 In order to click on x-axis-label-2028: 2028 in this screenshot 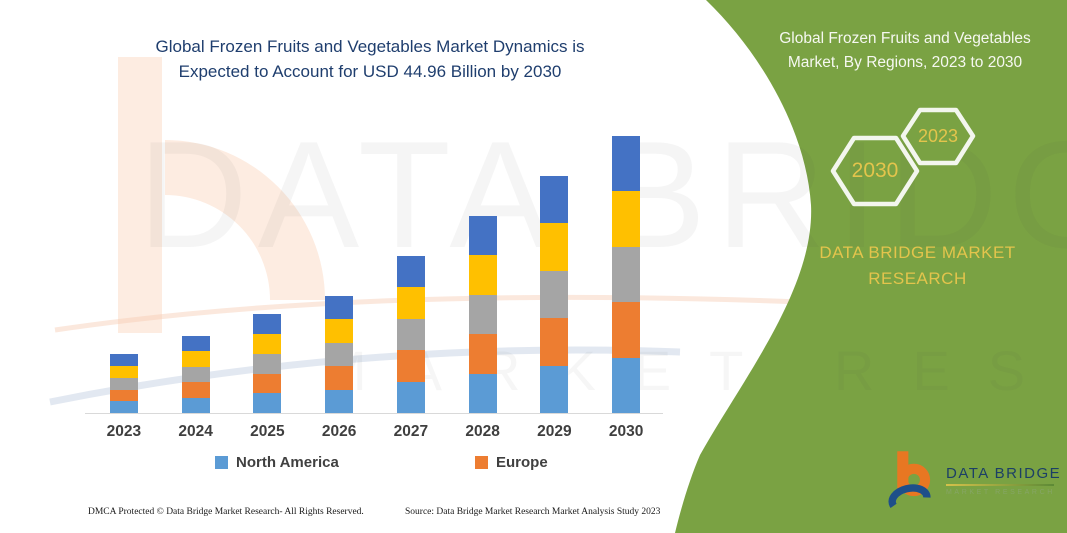, I will do `click(482, 431)`.